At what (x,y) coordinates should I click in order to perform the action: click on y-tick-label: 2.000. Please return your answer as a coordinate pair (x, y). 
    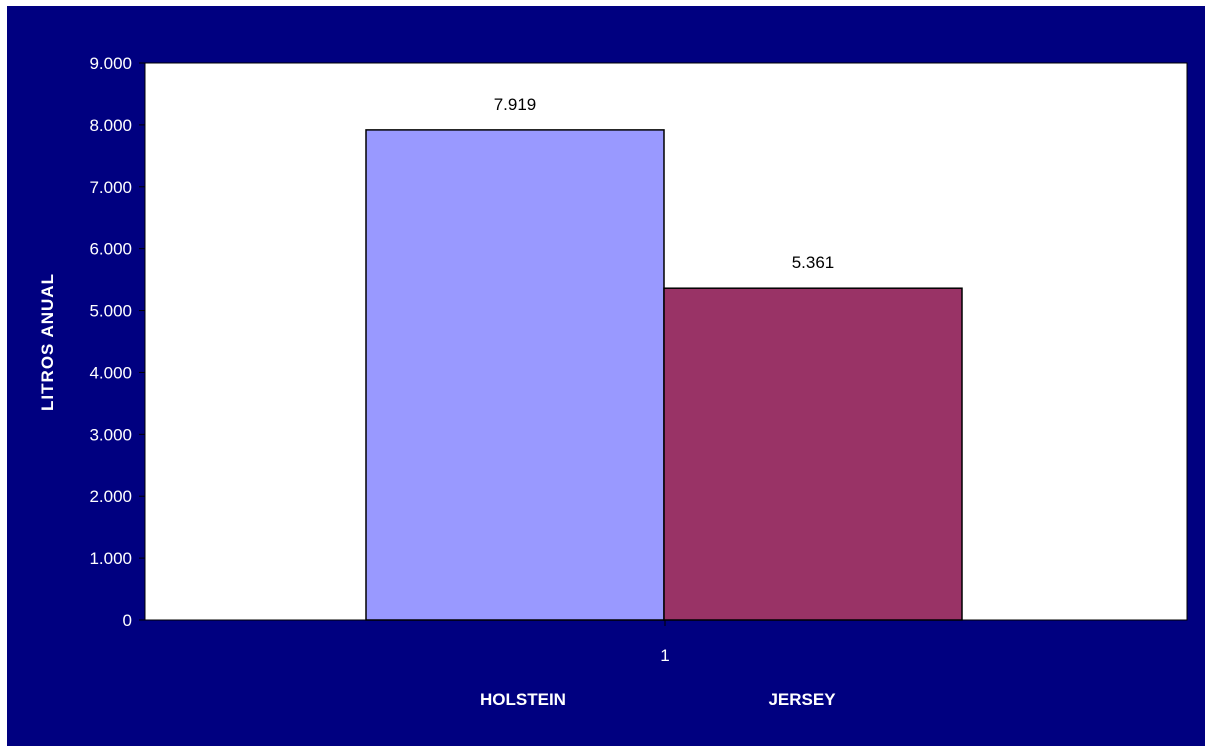
    Looking at the image, I should click on (110, 496).